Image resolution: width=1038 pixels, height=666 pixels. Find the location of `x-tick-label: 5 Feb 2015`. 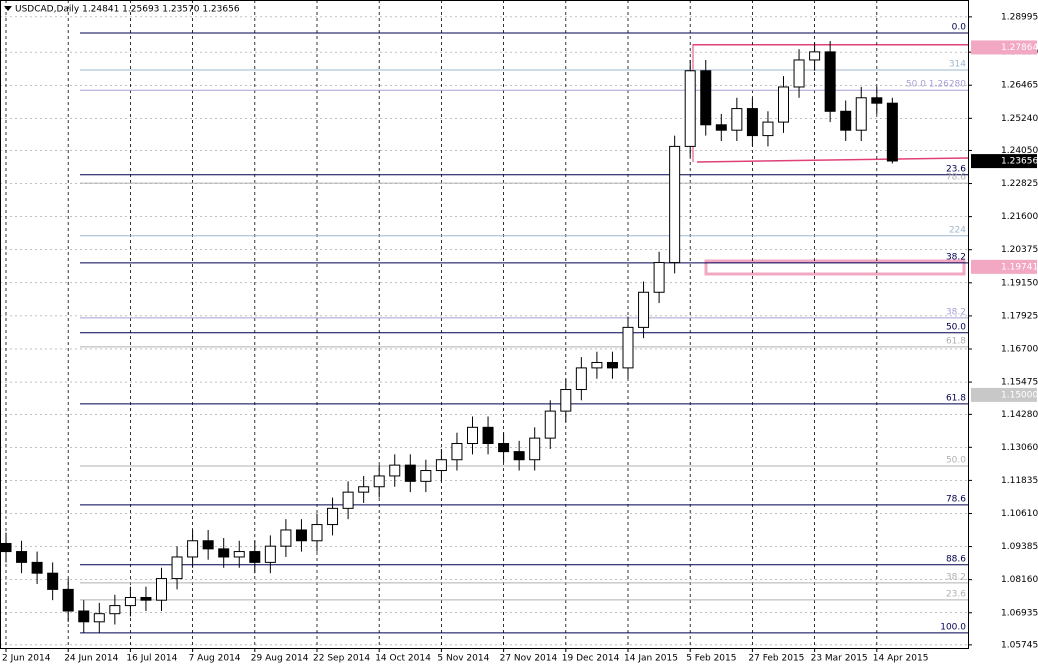

x-tick-label: 5 Feb 2015 is located at coordinates (711, 659).